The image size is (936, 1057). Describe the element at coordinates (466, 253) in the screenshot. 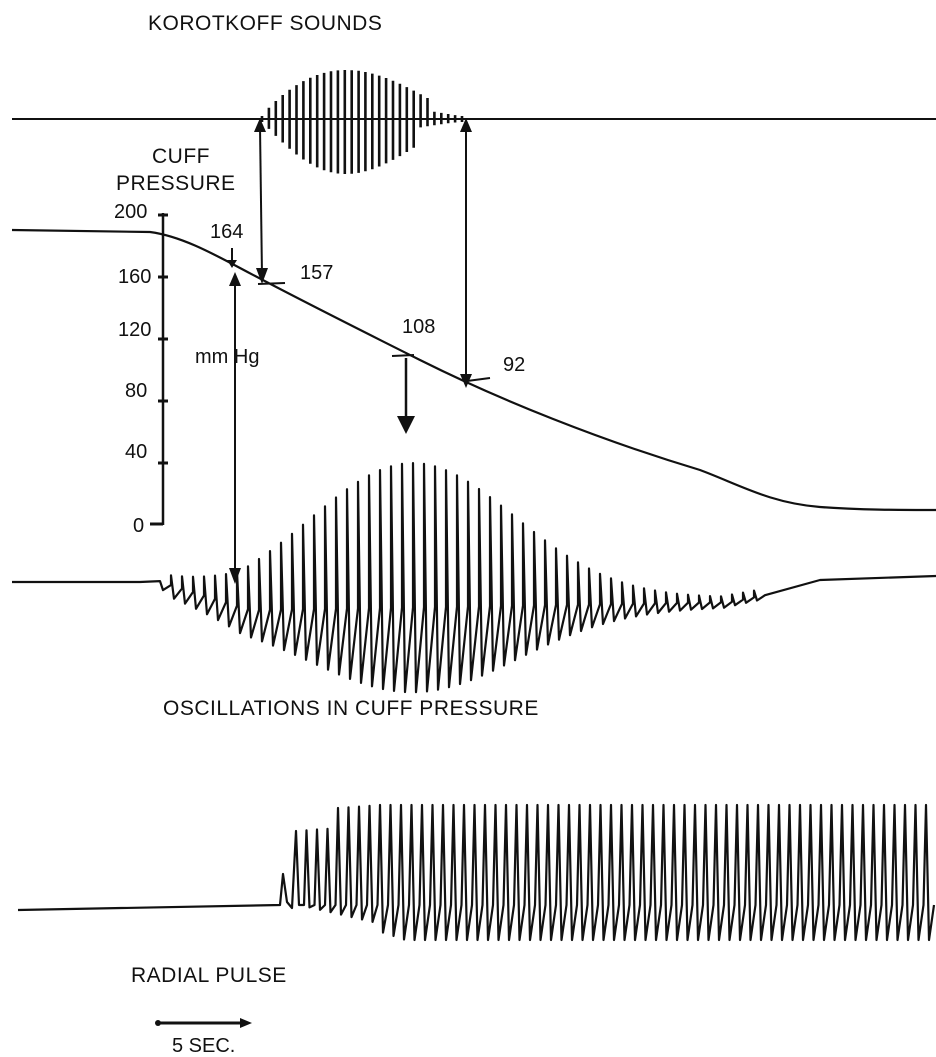

I see `diastolic-link-arrow` at that location.